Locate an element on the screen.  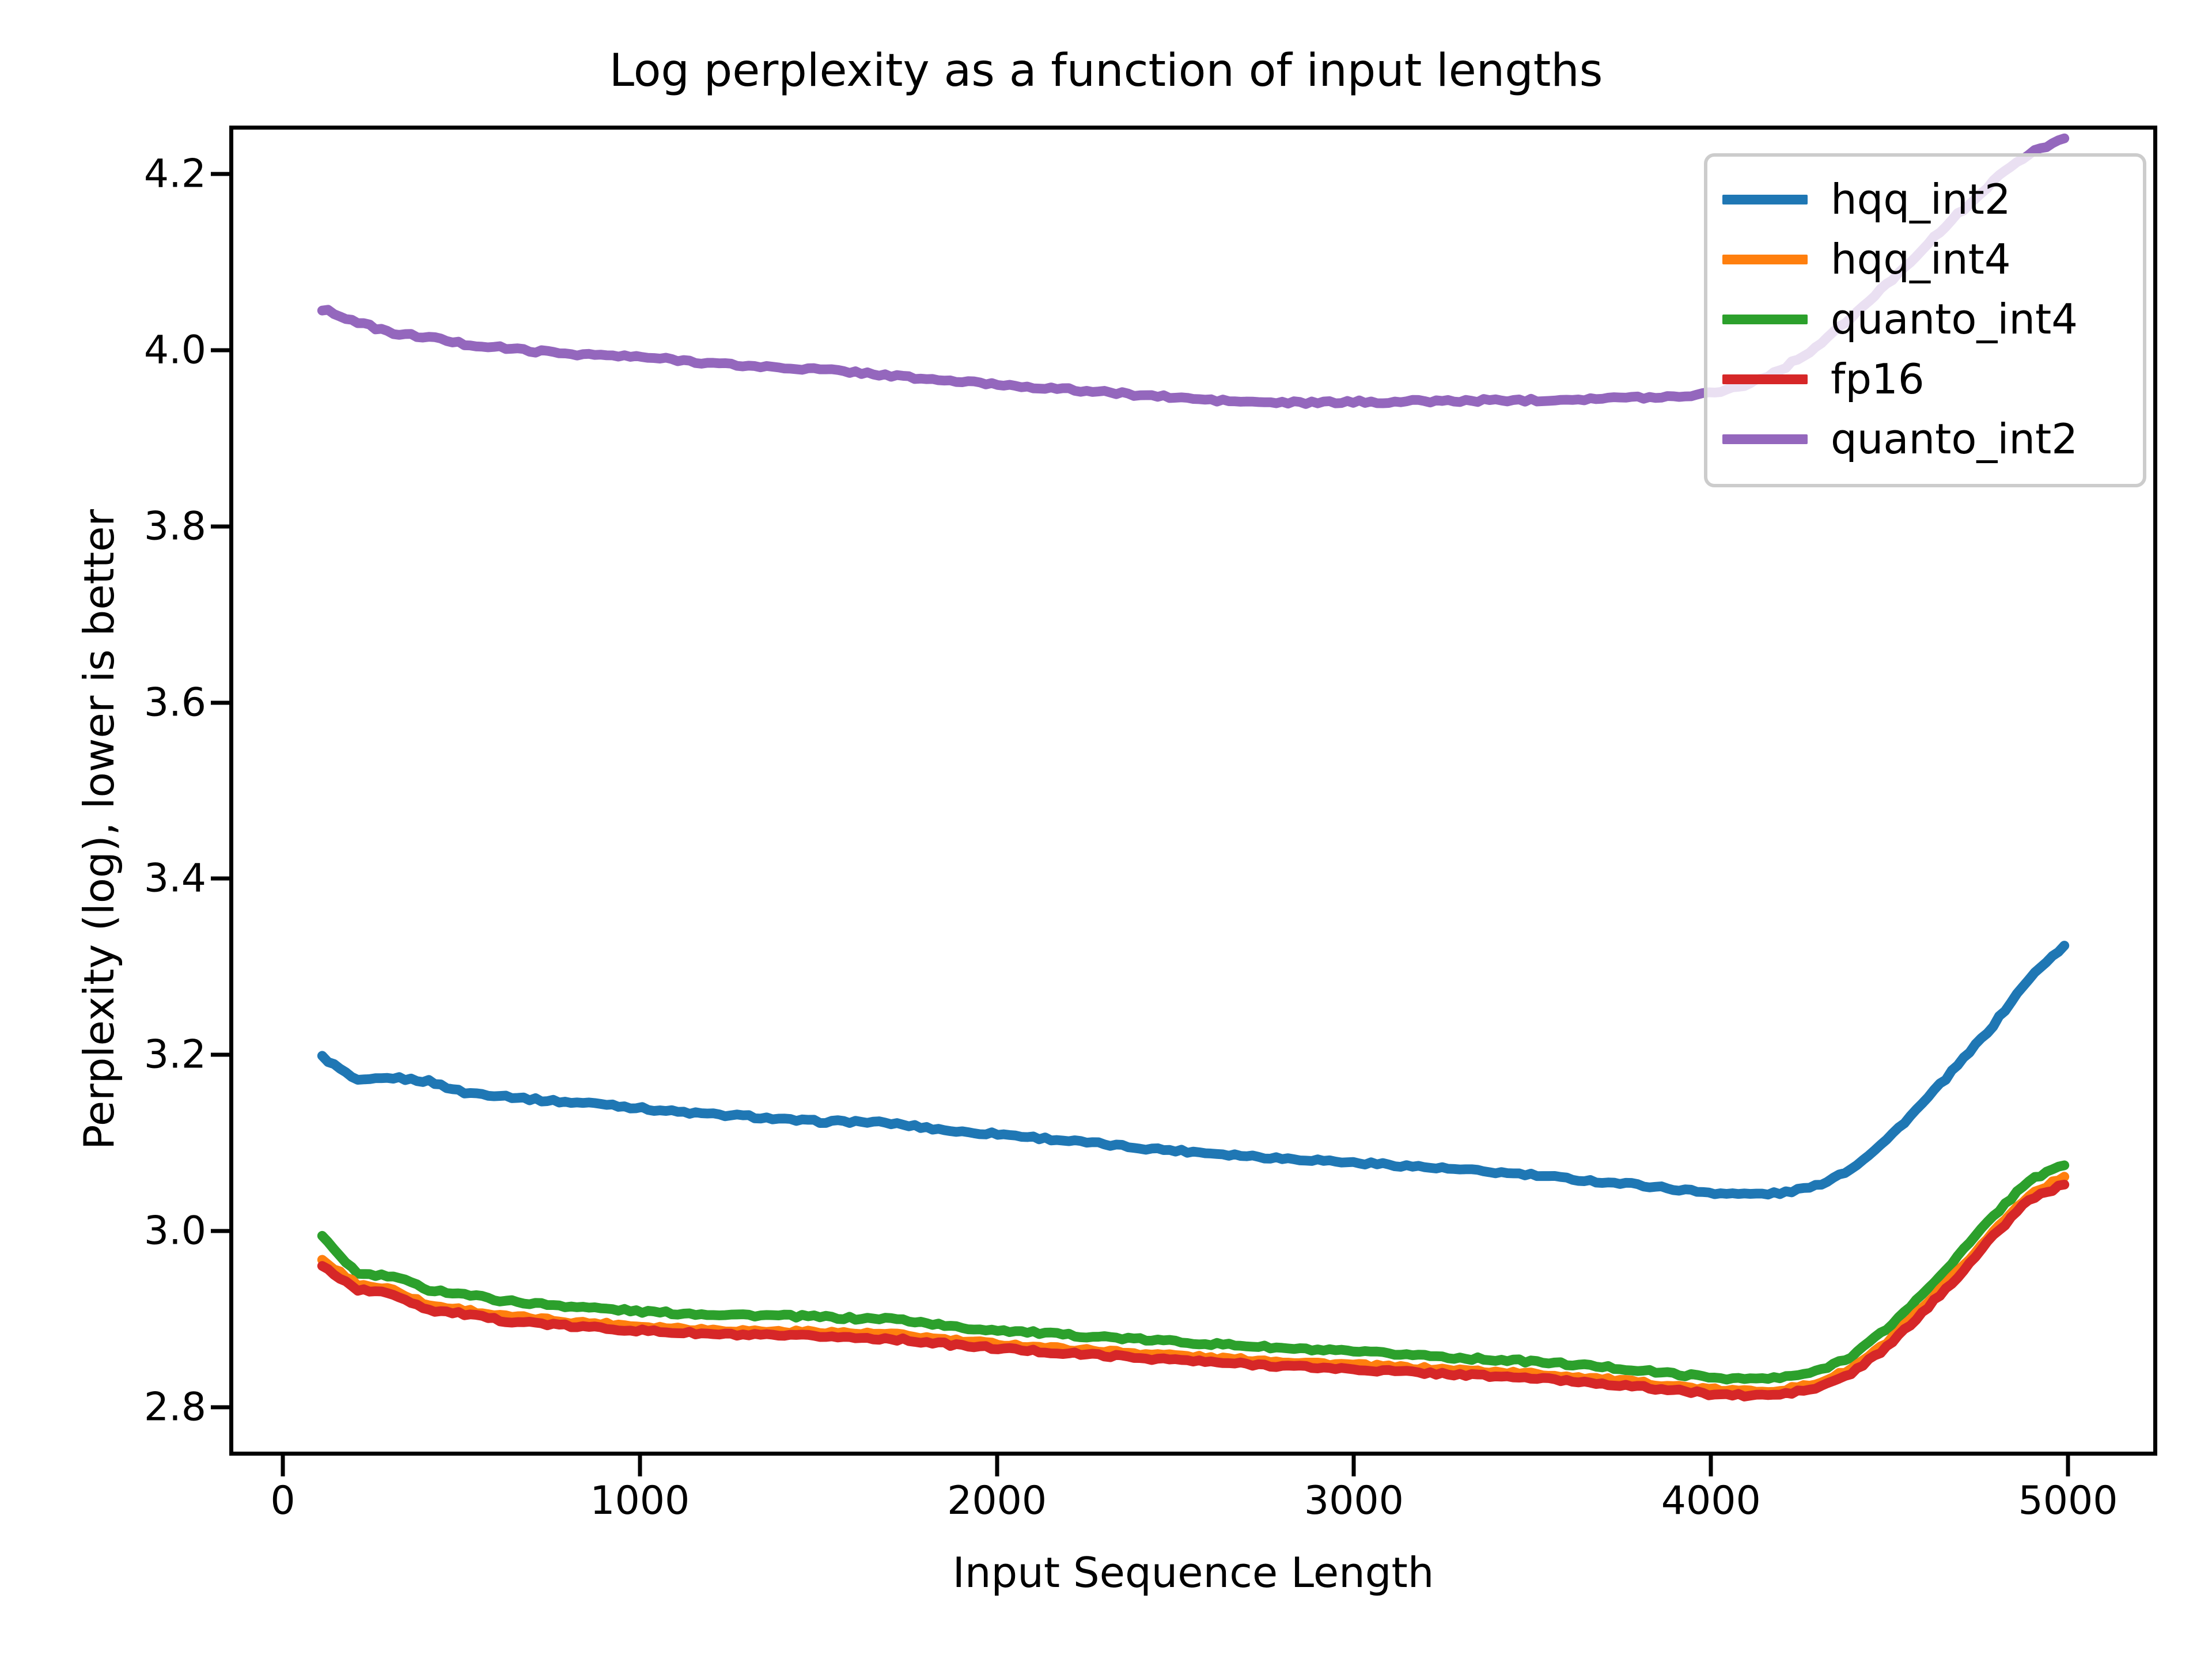
y-axis-tick-label: 3.2 is located at coordinates (174, 1055).